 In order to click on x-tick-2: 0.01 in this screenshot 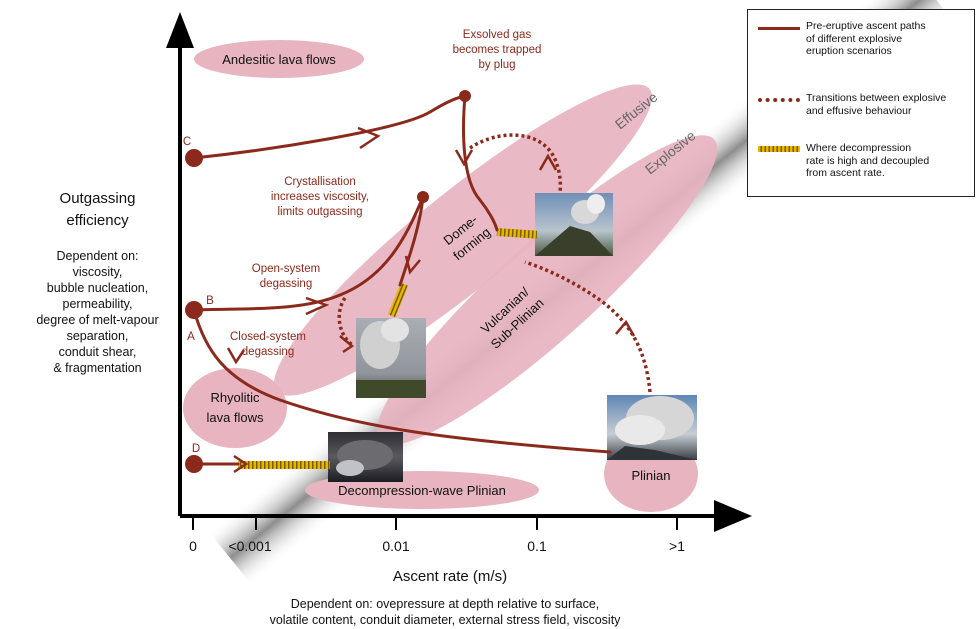, I will do `click(395, 546)`.